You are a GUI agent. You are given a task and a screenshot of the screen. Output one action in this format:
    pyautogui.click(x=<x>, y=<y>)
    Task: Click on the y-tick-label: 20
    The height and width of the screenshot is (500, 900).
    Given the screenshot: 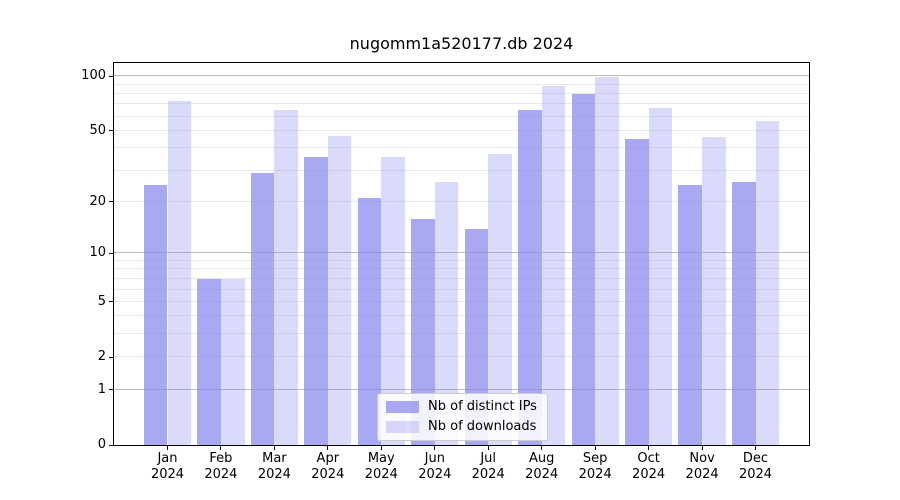 What is the action you would take?
    pyautogui.click(x=97, y=201)
    